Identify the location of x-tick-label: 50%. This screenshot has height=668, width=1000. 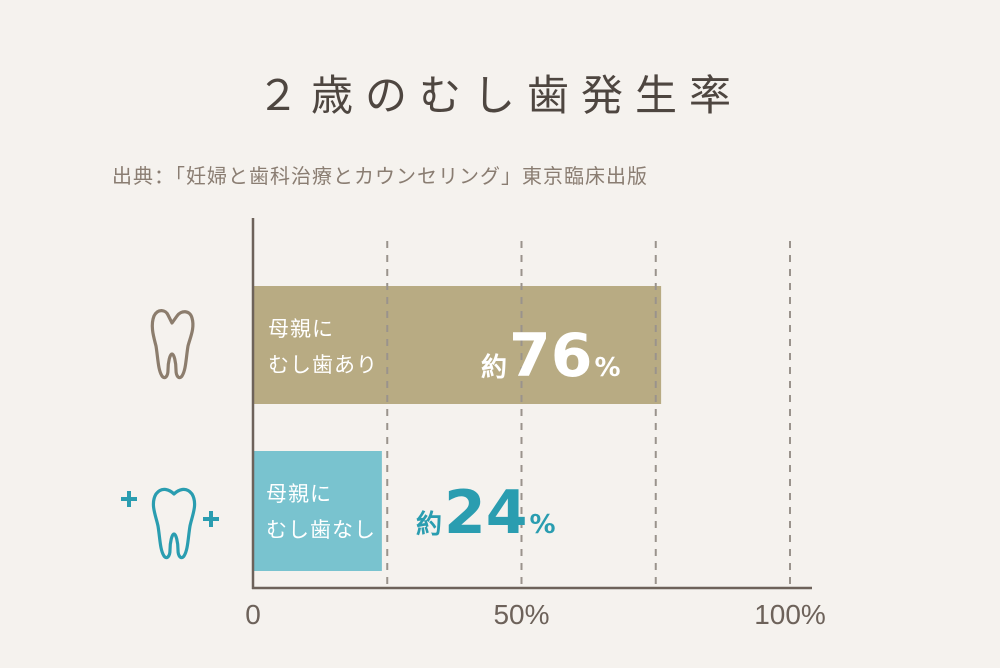
(521, 614).